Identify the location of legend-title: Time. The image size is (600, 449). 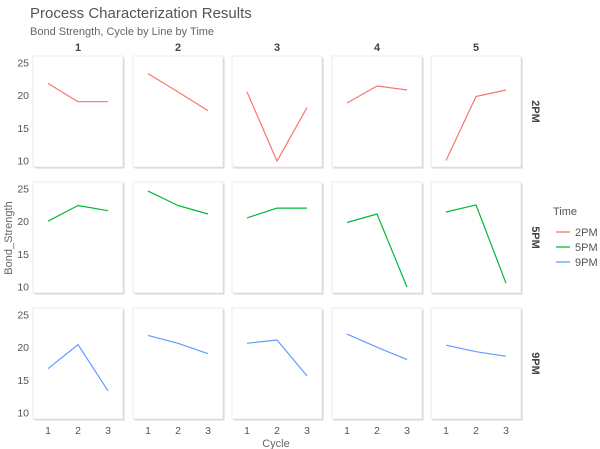
(565, 212).